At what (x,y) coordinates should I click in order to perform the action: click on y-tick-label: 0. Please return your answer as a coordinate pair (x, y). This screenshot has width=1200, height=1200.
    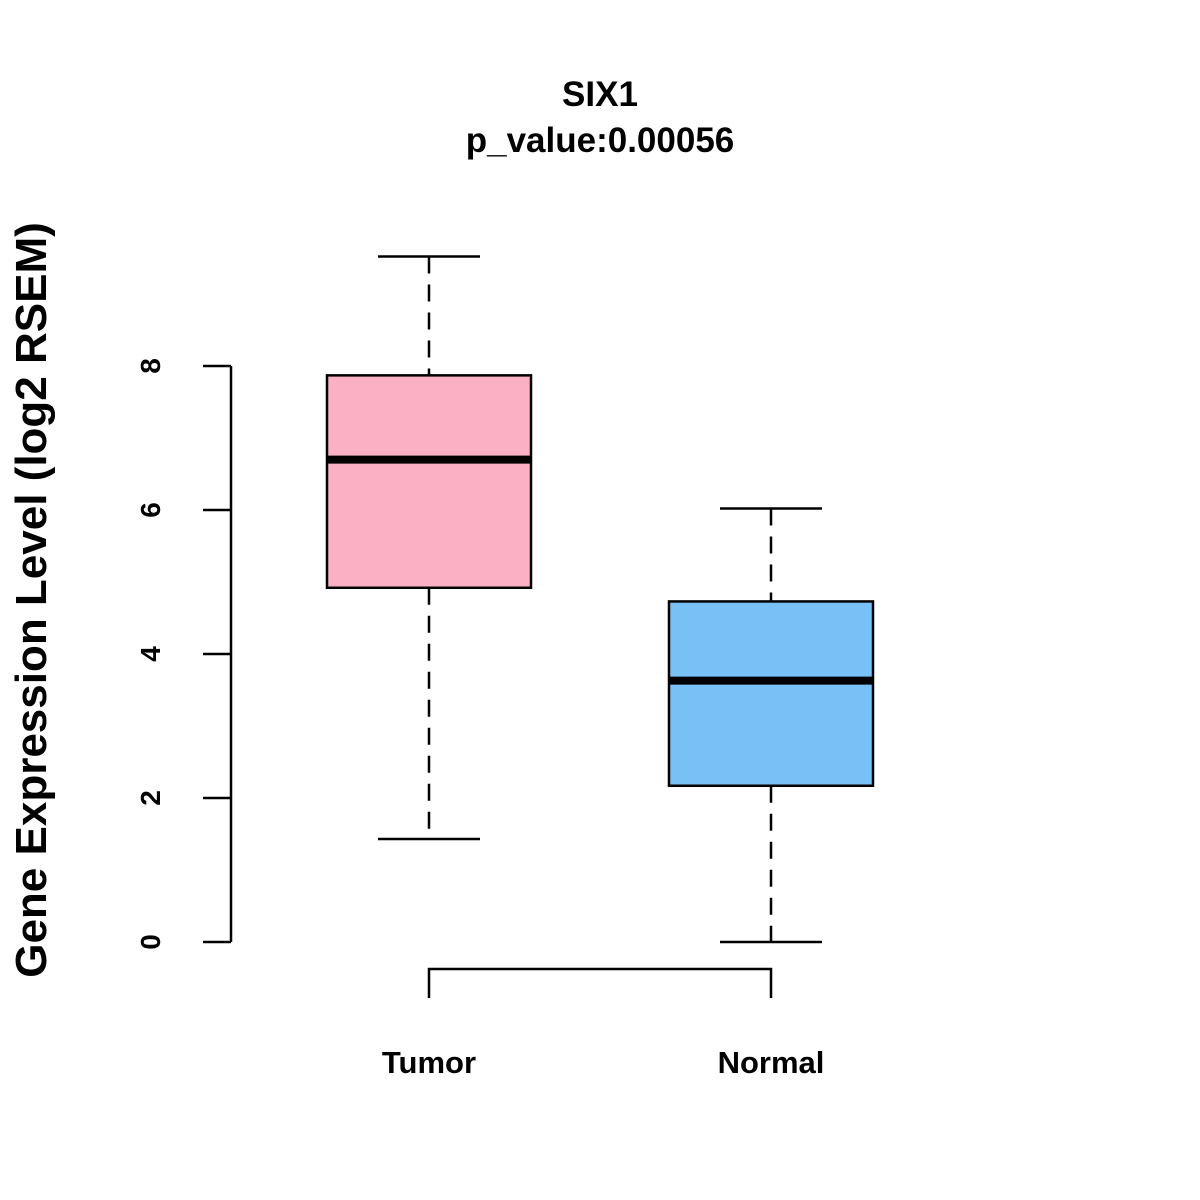
    Looking at the image, I should click on (150, 942).